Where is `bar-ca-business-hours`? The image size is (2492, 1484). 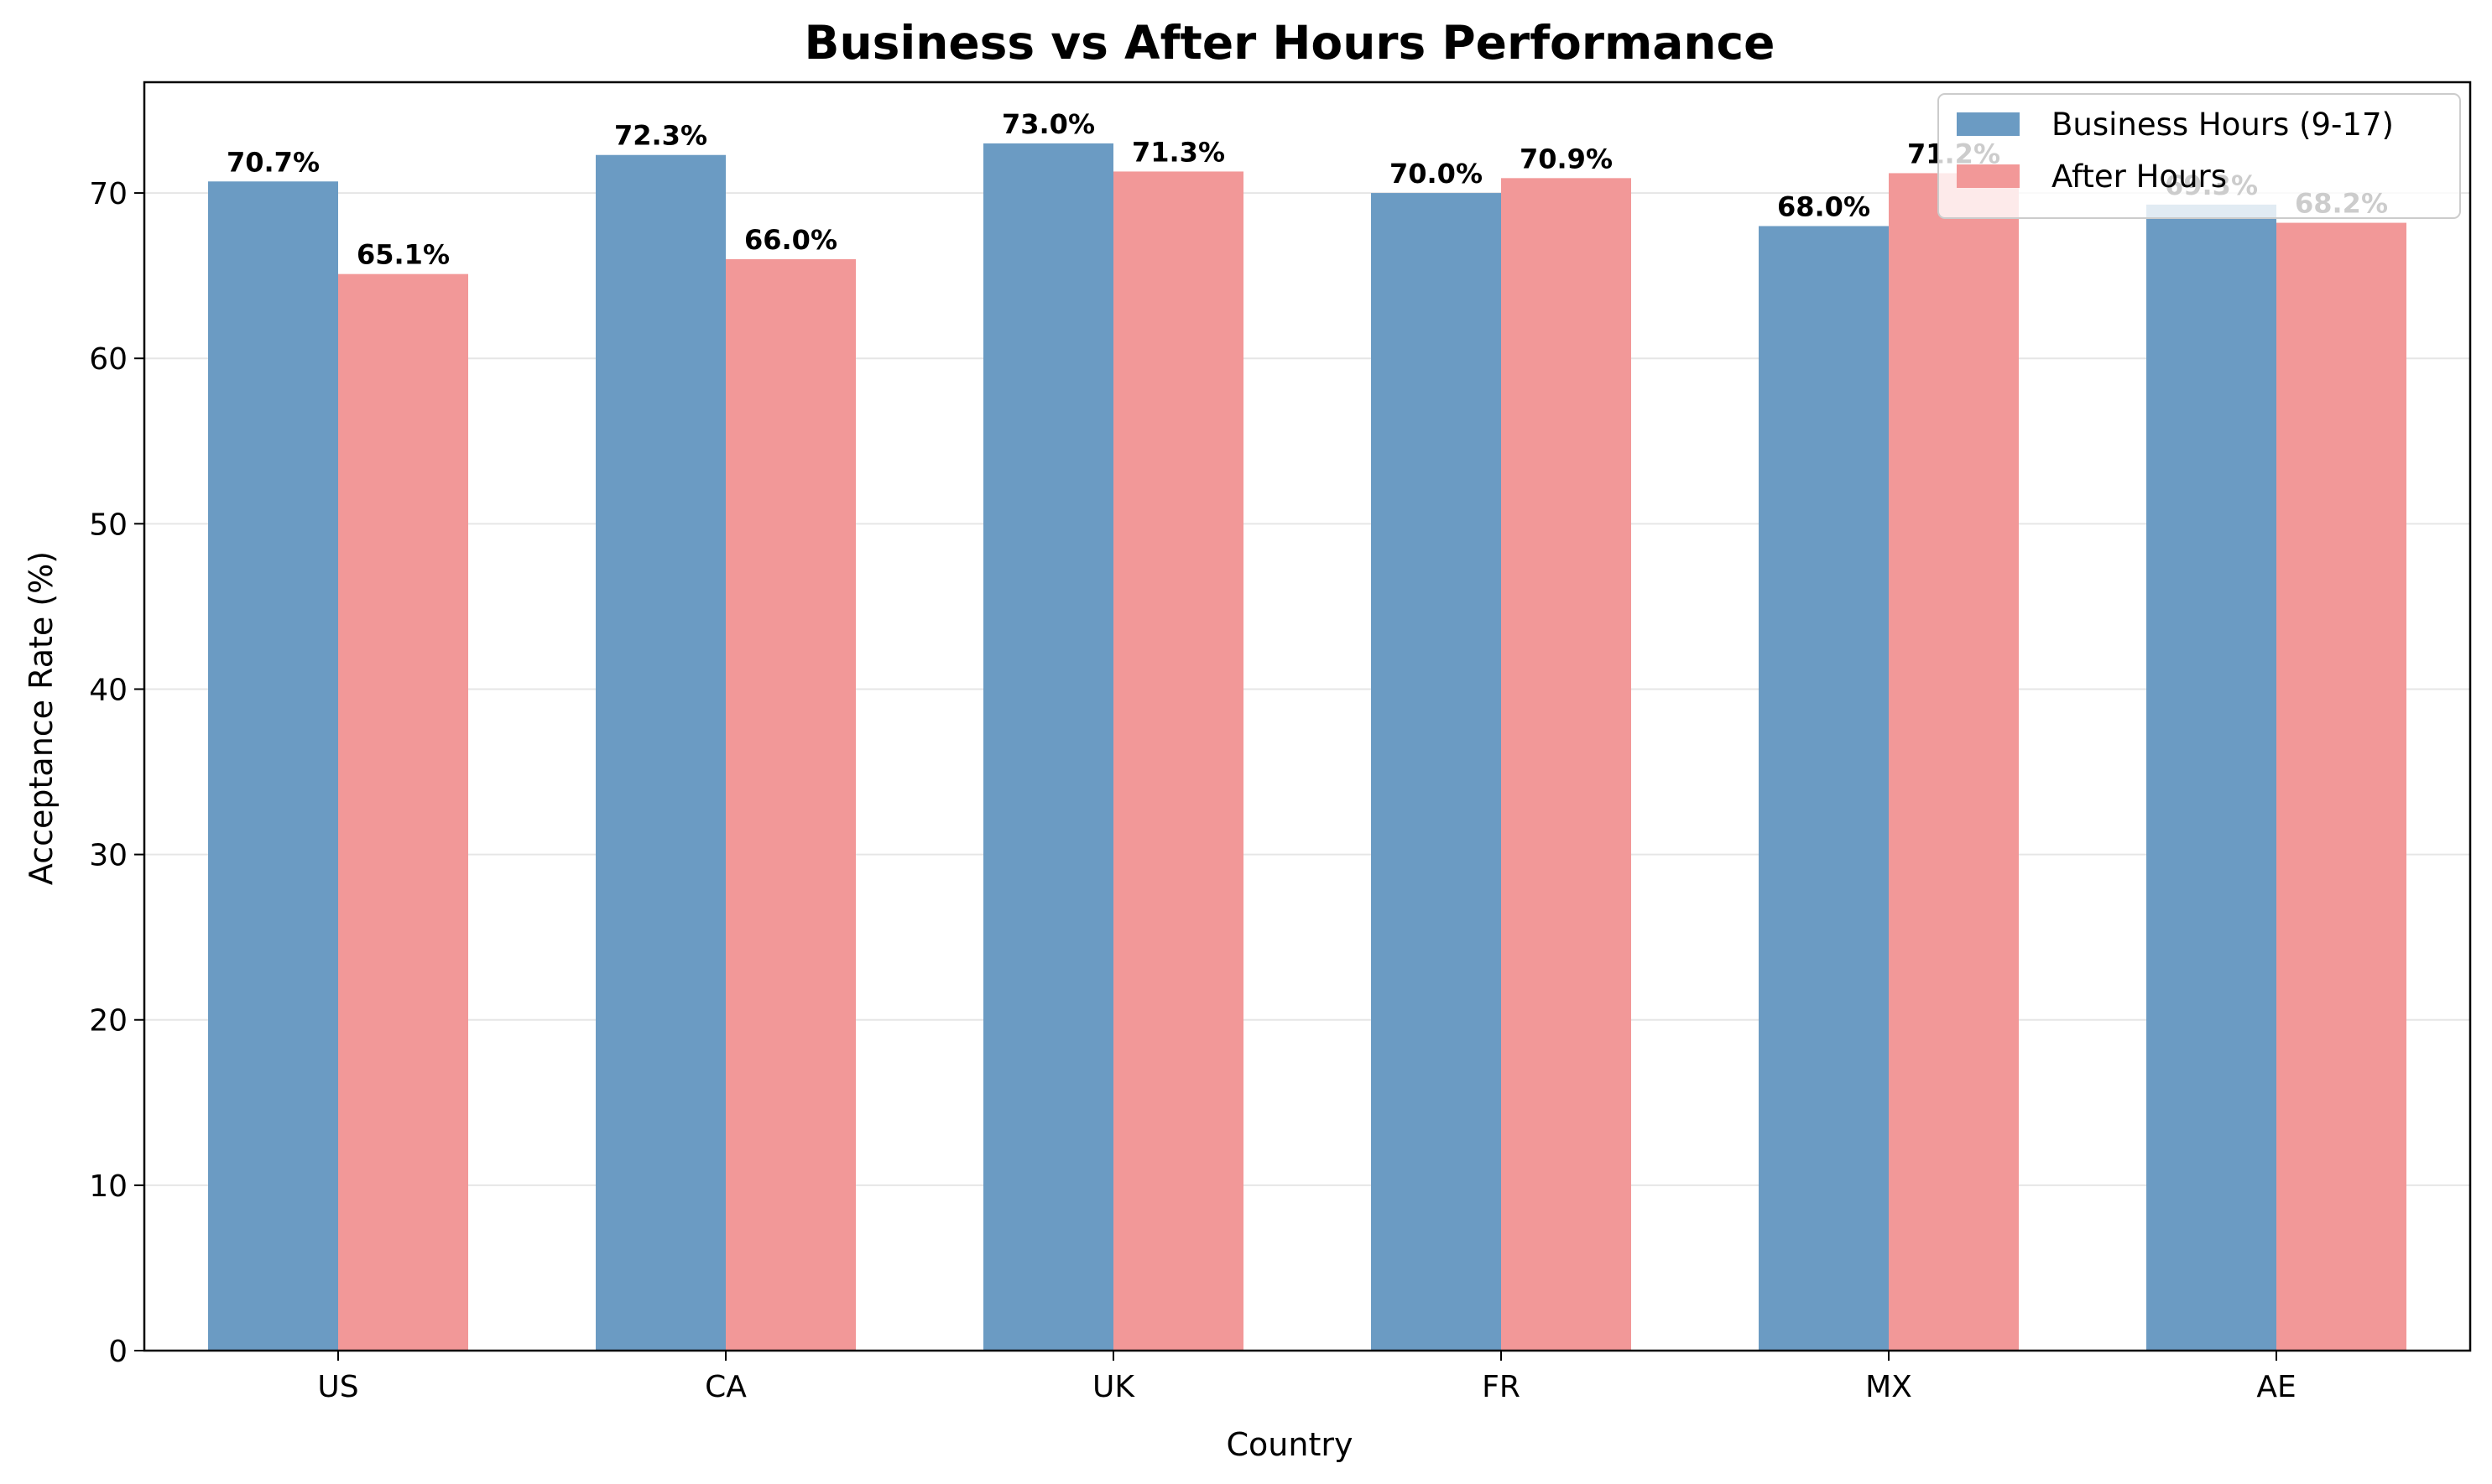
bar-ca-business-hours is located at coordinates (661, 752).